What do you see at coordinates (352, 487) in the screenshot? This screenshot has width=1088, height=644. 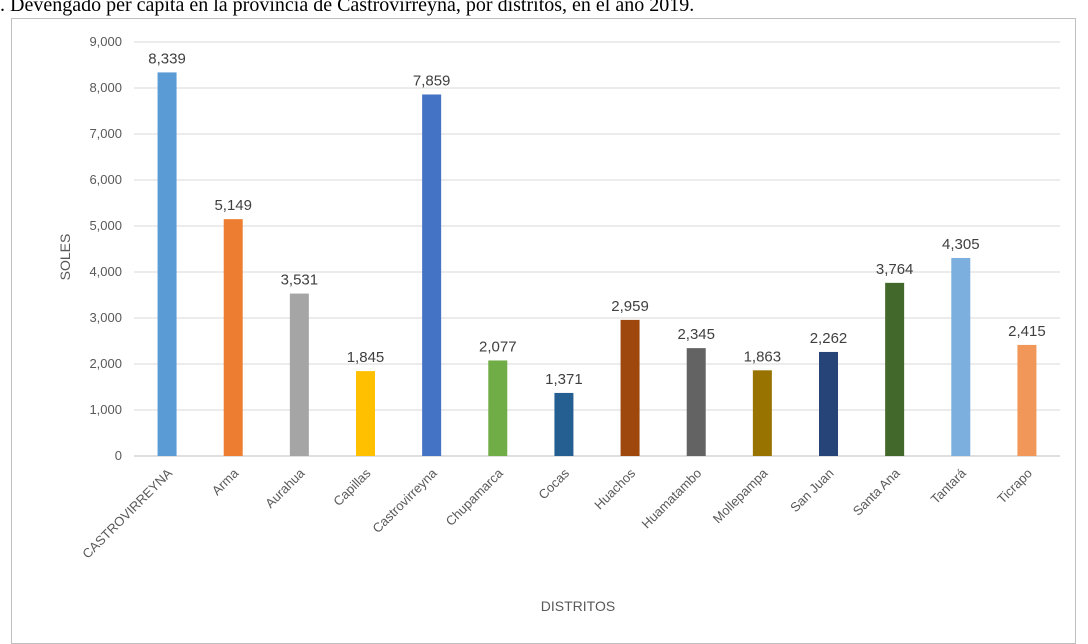 I see `x-category-label: Capillas` at bounding box center [352, 487].